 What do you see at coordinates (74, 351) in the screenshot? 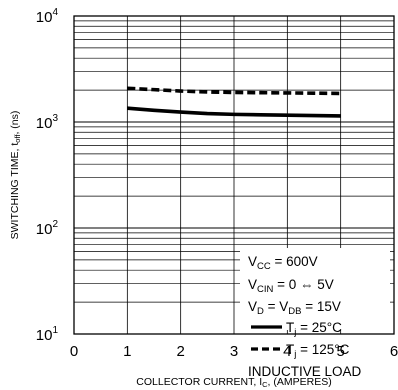
I see `x-tick-label: 0` at bounding box center [74, 351].